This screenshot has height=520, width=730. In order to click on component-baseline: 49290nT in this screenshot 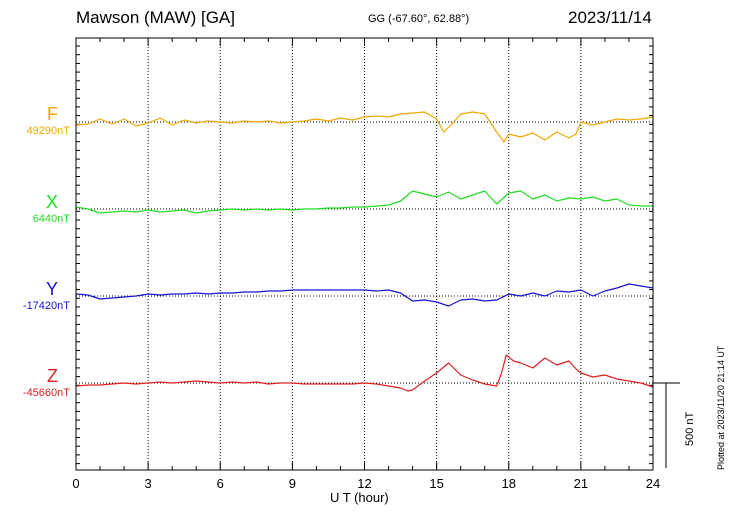, I will do `click(48, 131)`.